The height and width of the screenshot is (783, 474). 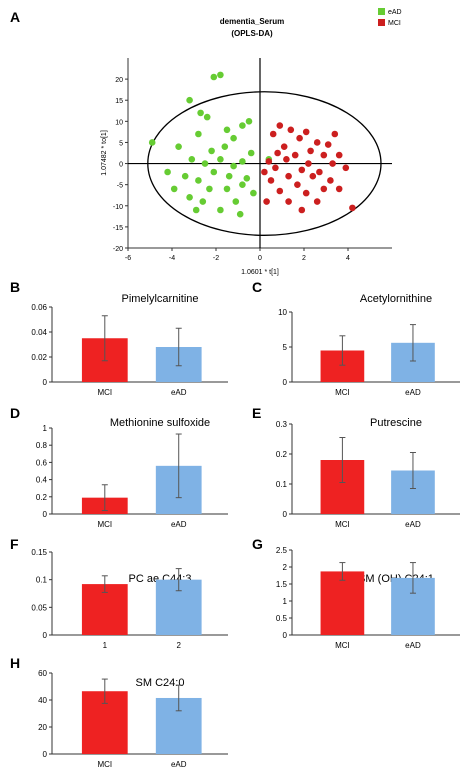 What do you see at coordinates (120, 186) in the screenshot?
I see `y-tick-label: -5` at bounding box center [120, 186].